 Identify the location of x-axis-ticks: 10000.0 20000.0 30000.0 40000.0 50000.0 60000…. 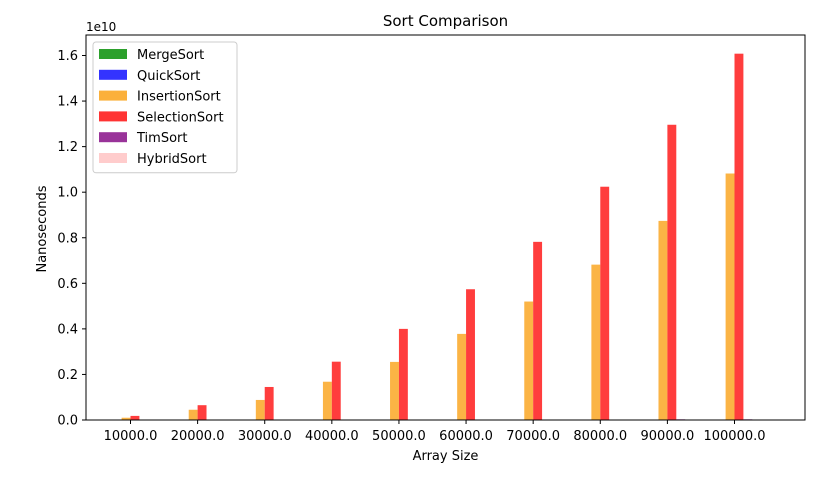
(435, 432).